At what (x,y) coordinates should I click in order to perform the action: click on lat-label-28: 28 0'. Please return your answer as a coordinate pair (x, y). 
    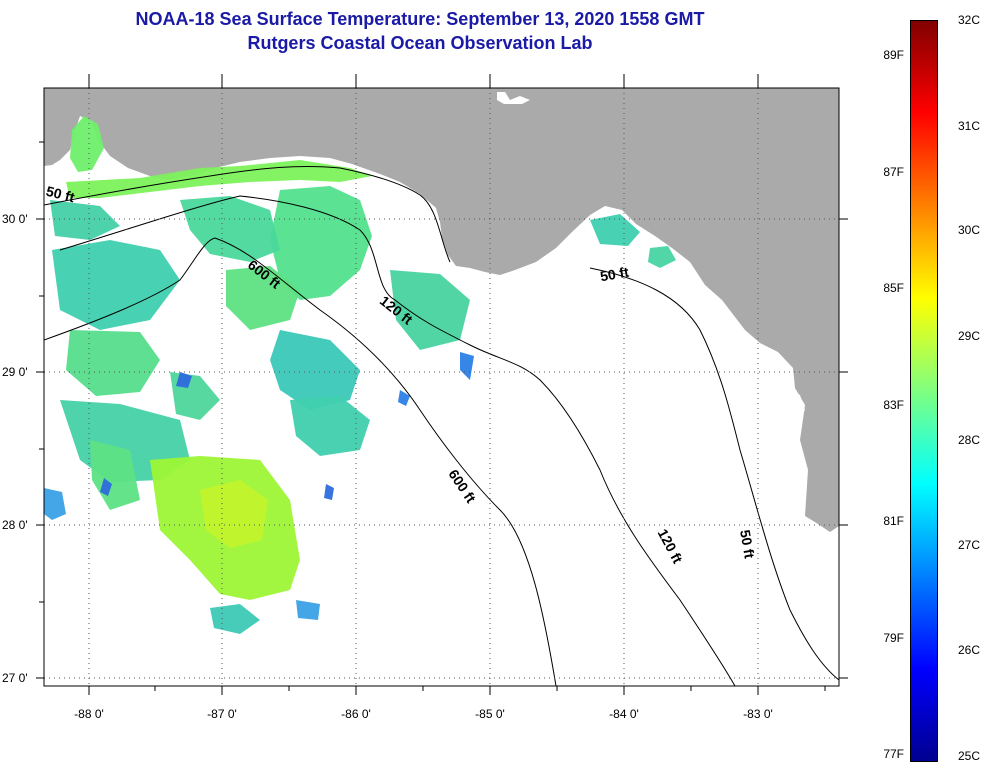
    Looking at the image, I should click on (15, 525).